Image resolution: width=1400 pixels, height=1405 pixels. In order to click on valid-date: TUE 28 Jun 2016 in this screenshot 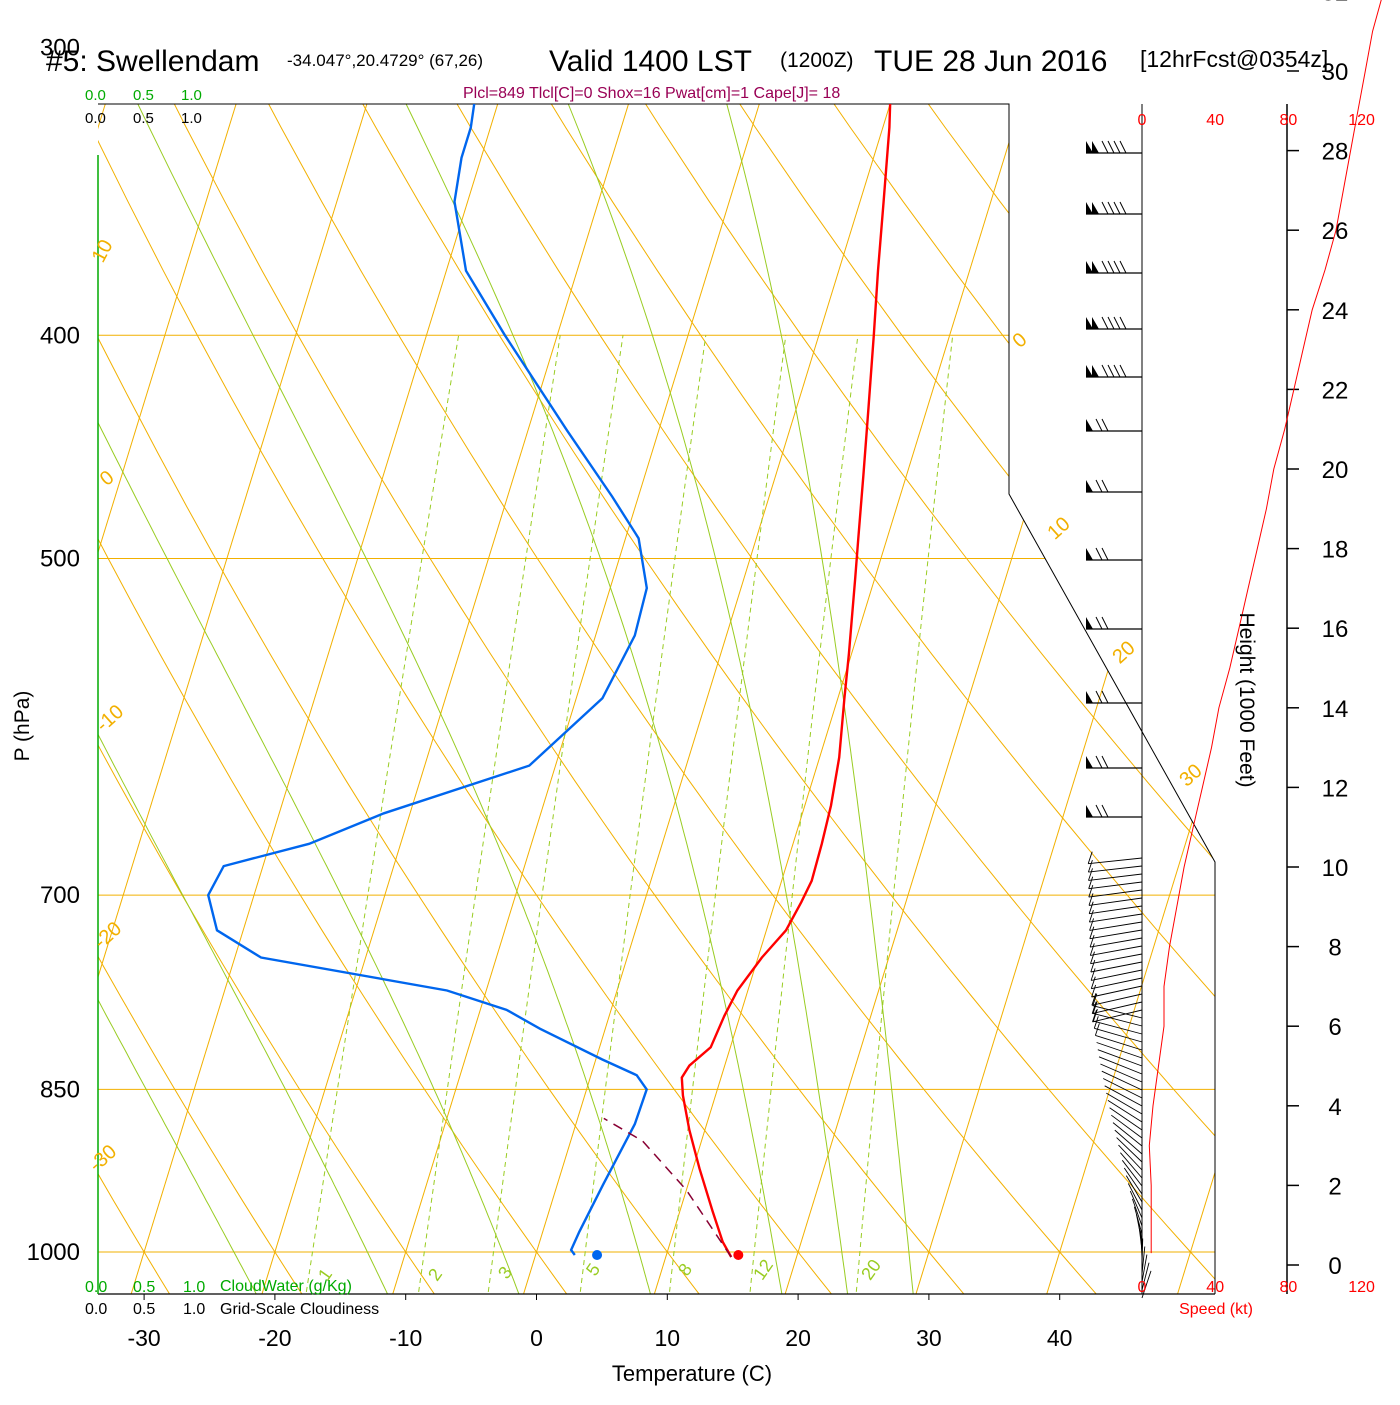, I will do `click(990, 61)`.